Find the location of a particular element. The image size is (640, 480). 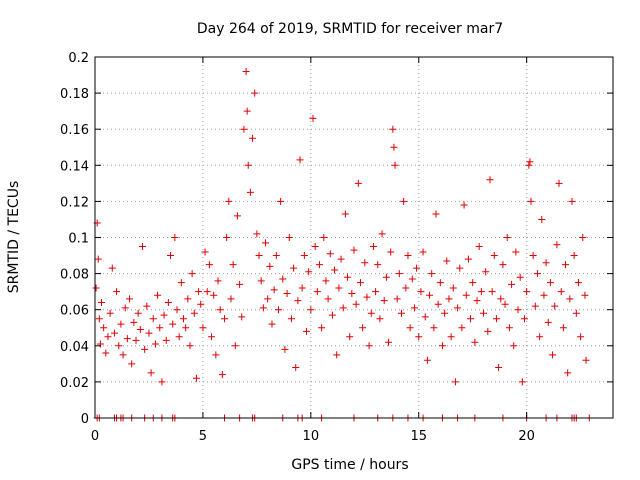

x-tick-label: 15 is located at coordinates (418, 436).